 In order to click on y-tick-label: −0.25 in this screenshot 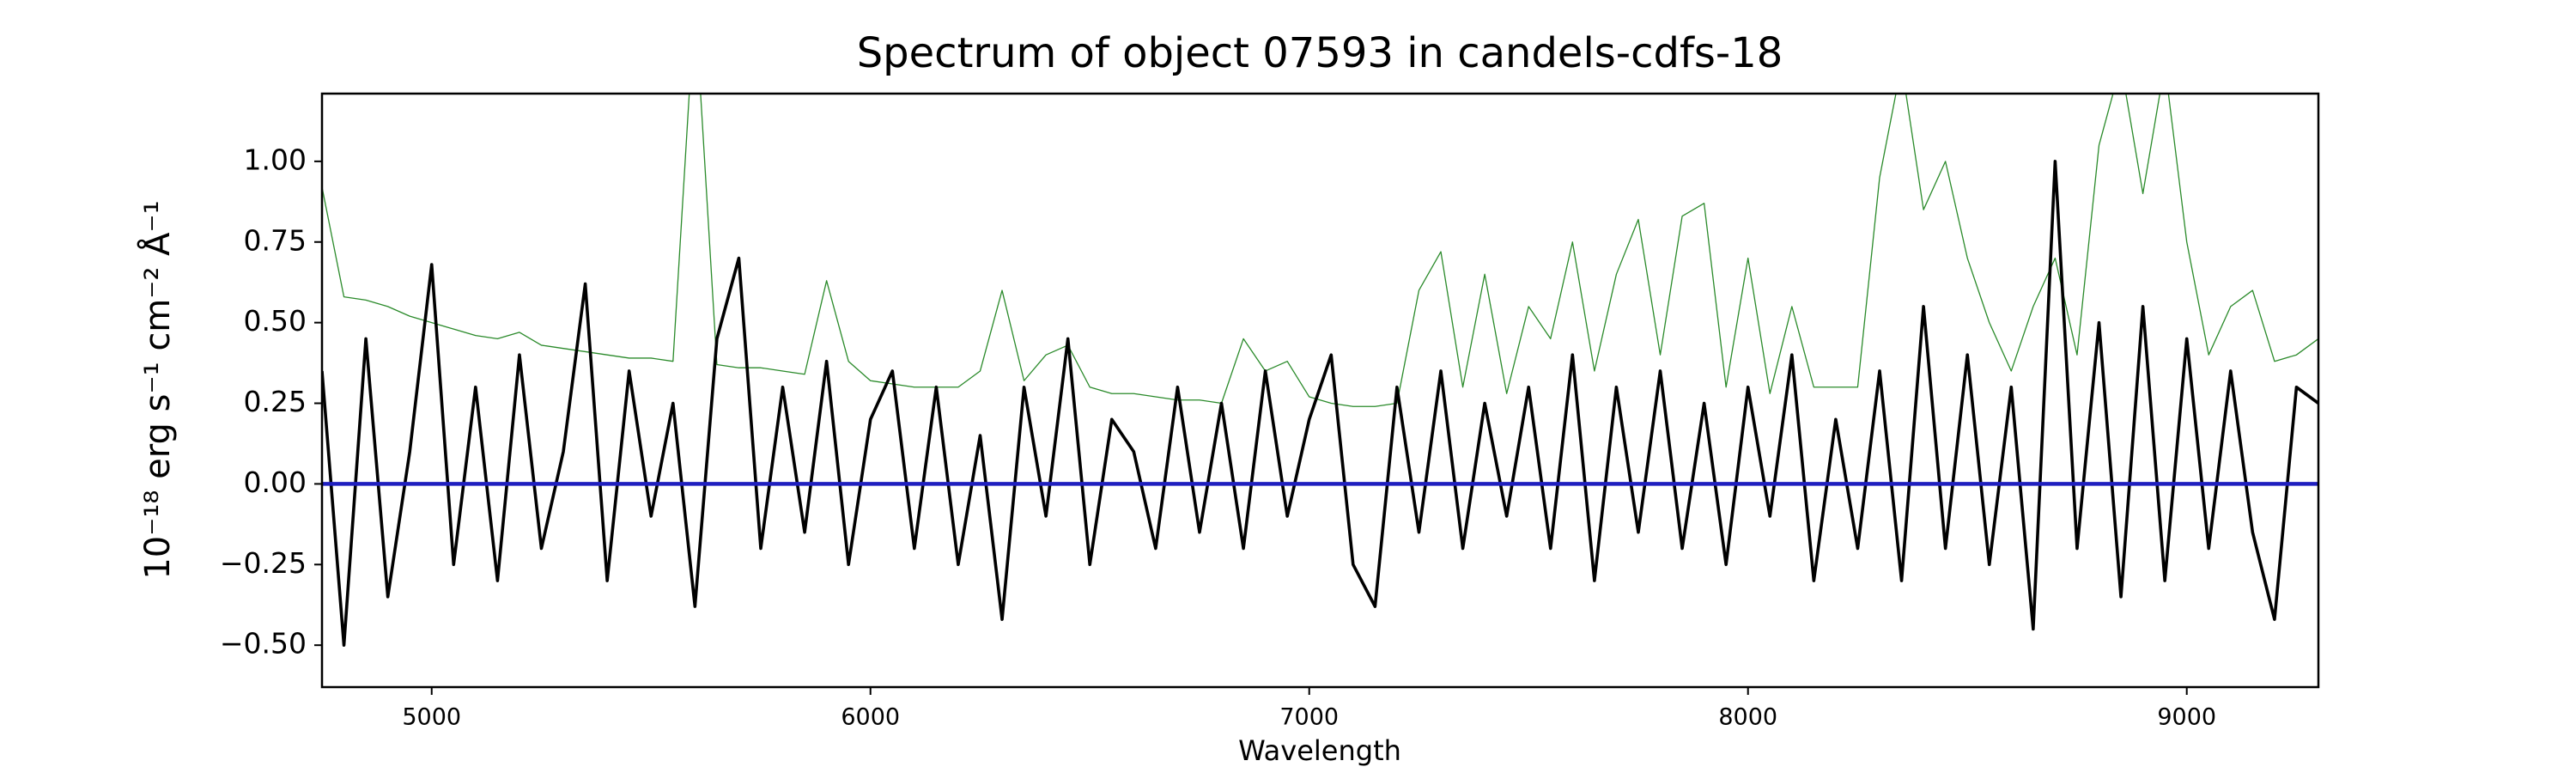, I will do `click(263, 563)`.